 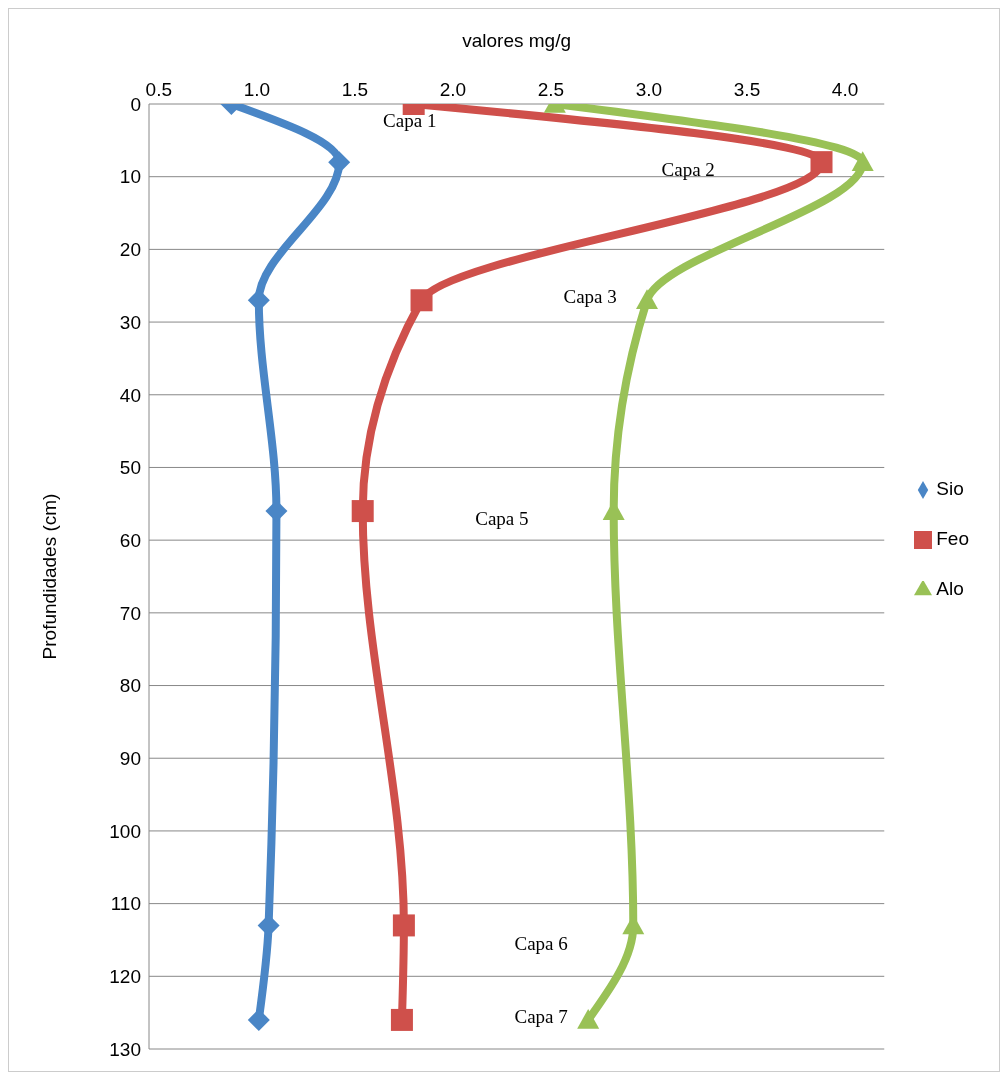 What do you see at coordinates (541, 944) in the screenshot?
I see `annotation: Capa 6` at bounding box center [541, 944].